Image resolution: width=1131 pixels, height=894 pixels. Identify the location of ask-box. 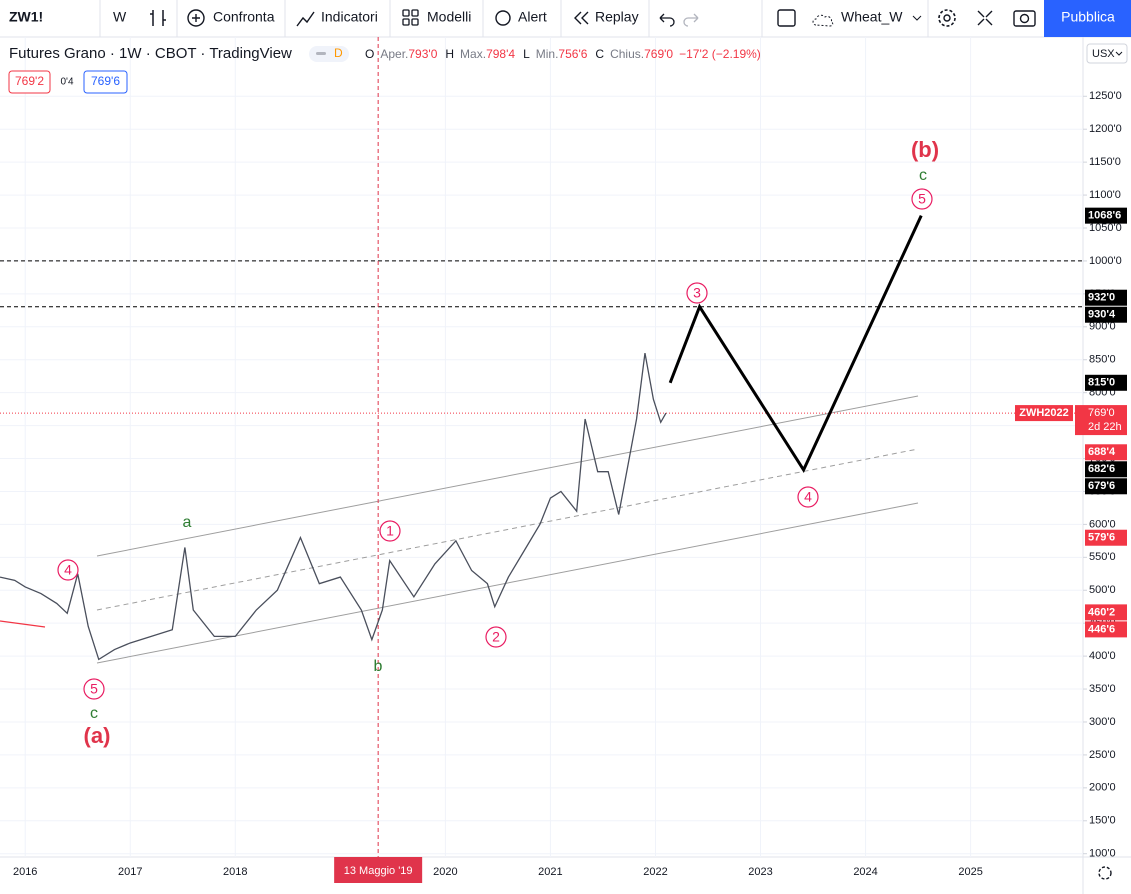
(105, 82).